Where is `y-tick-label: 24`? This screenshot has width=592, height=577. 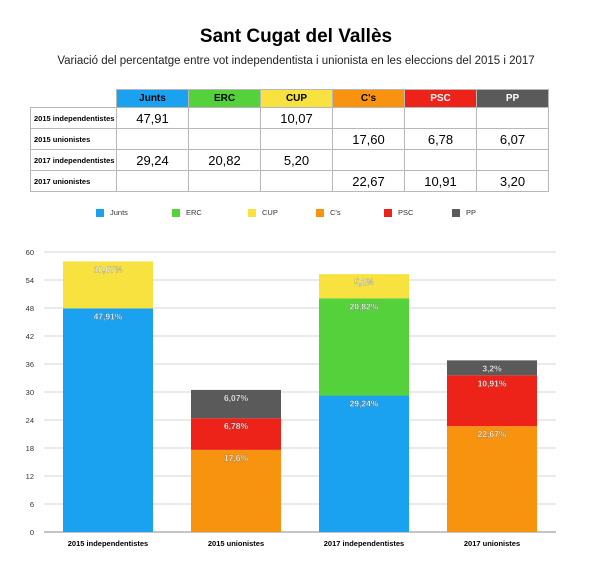 y-tick-label: 24 is located at coordinates (30, 420).